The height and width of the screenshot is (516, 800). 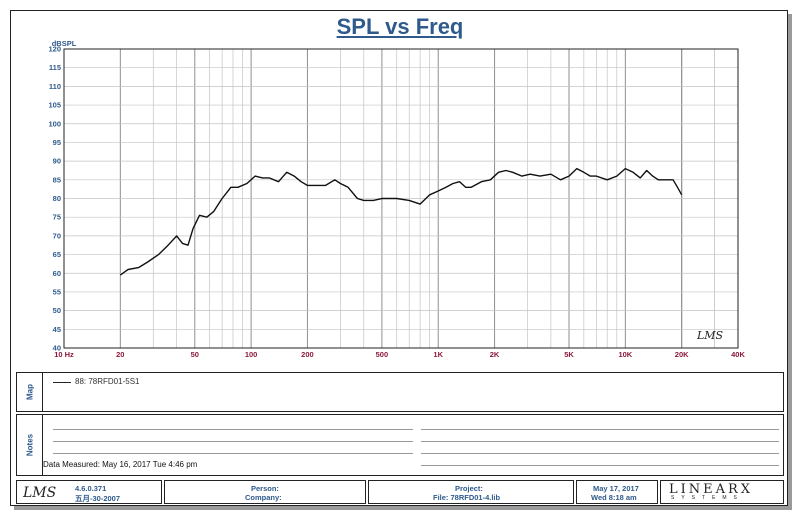 What do you see at coordinates (120, 464) in the screenshot?
I see `data-measured: Data Measured: May 16, 2017 Tue 4:46 pm` at bounding box center [120, 464].